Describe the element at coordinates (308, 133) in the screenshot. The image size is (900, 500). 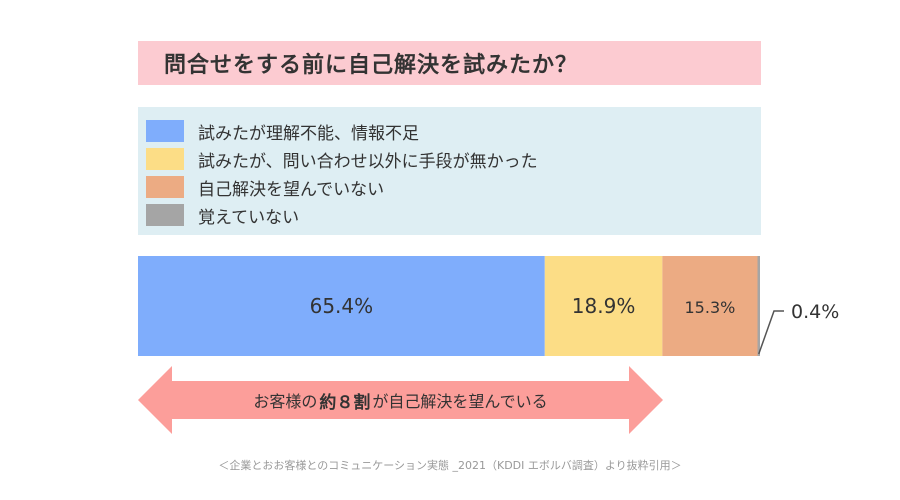
I see `legend-label: 試みたが理解不能、情報不足` at that location.